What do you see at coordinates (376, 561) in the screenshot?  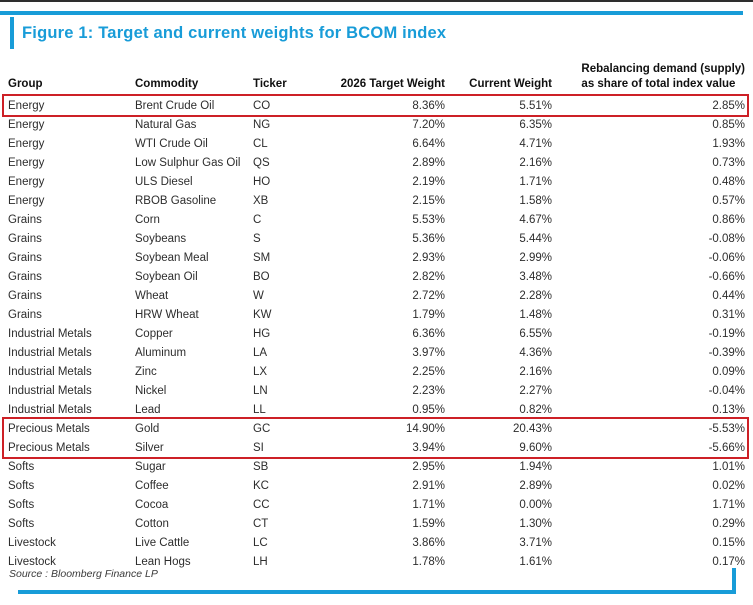 I see `table-row: Livestock Lean Hogs LH 1.78% 1.61% 0.17%` at bounding box center [376, 561].